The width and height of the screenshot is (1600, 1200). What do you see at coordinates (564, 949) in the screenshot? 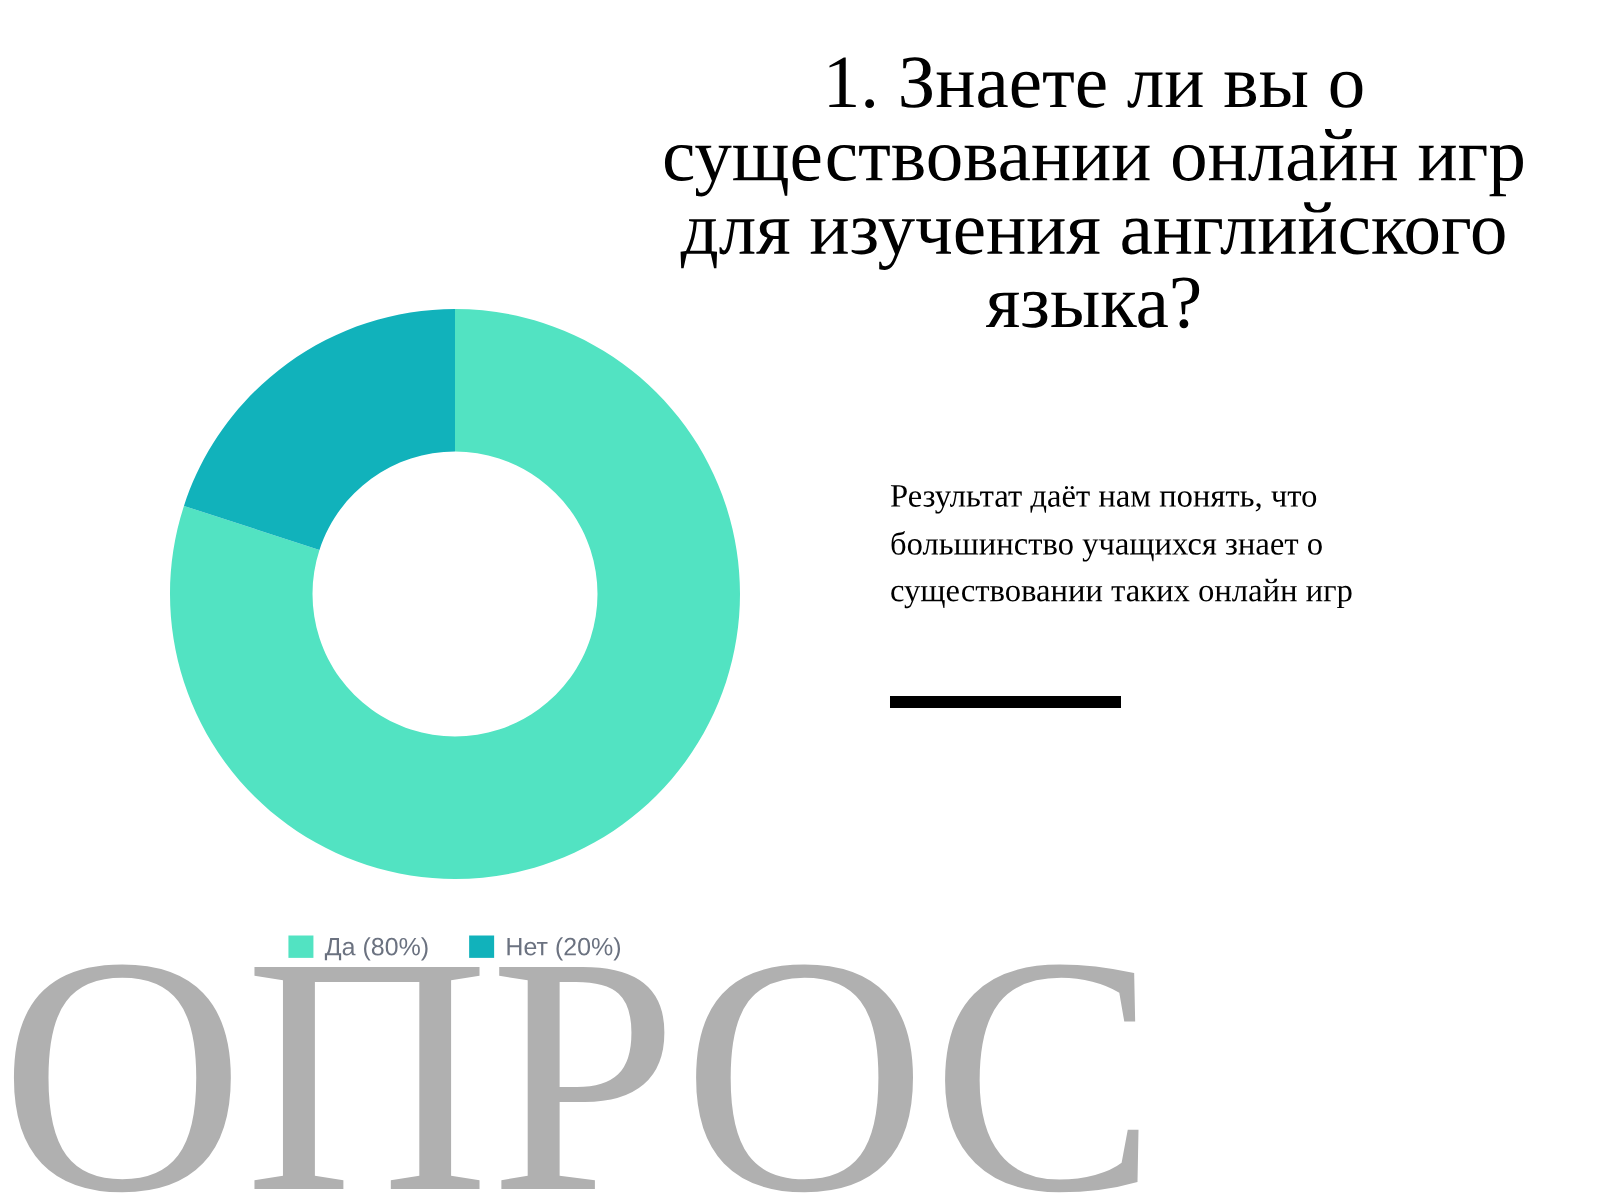
I see `legend-label: Нет (20%)` at bounding box center [564, 949].